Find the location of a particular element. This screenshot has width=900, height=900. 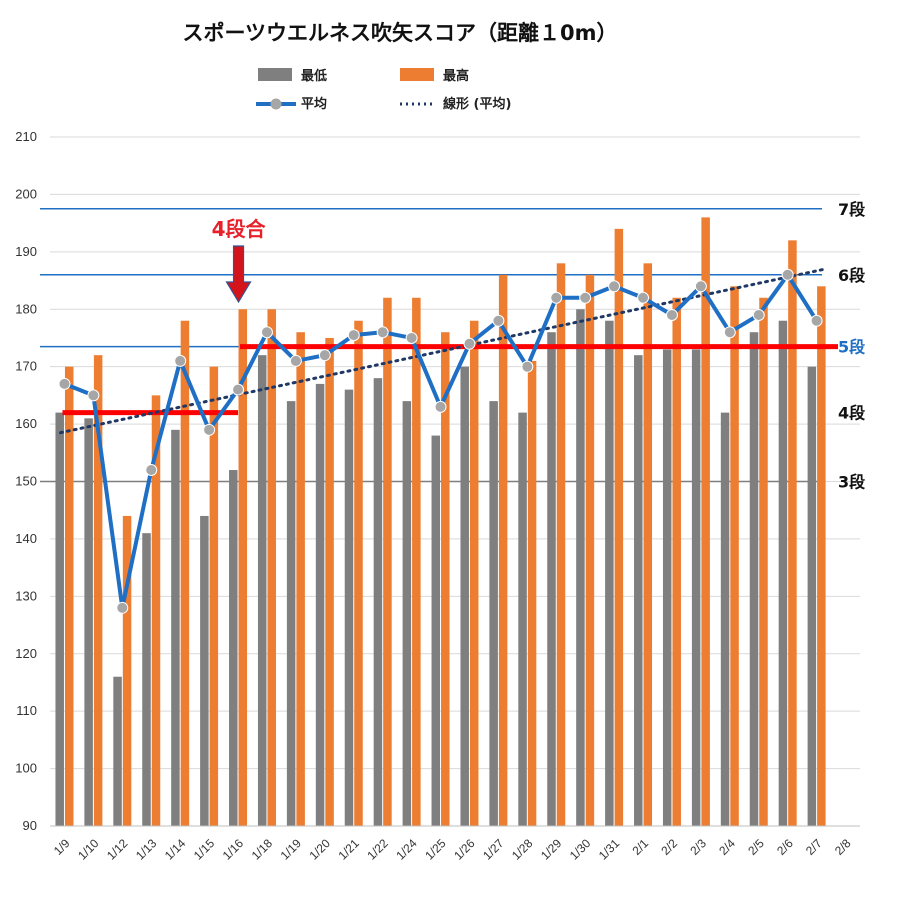

x-tick-label: 1/16 is located at coordinates (233, 849).